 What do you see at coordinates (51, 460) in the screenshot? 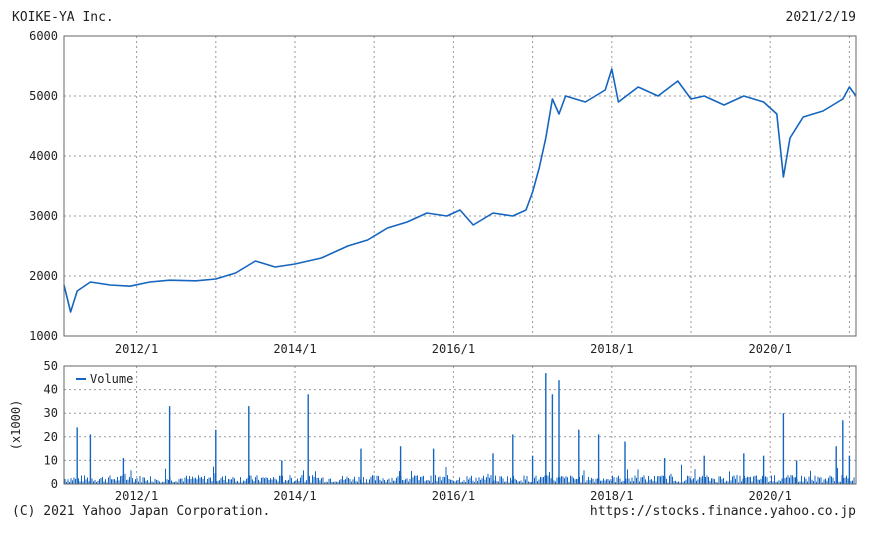
I see `volume-y-tick-10: 10` at bounding box center [51, 460].